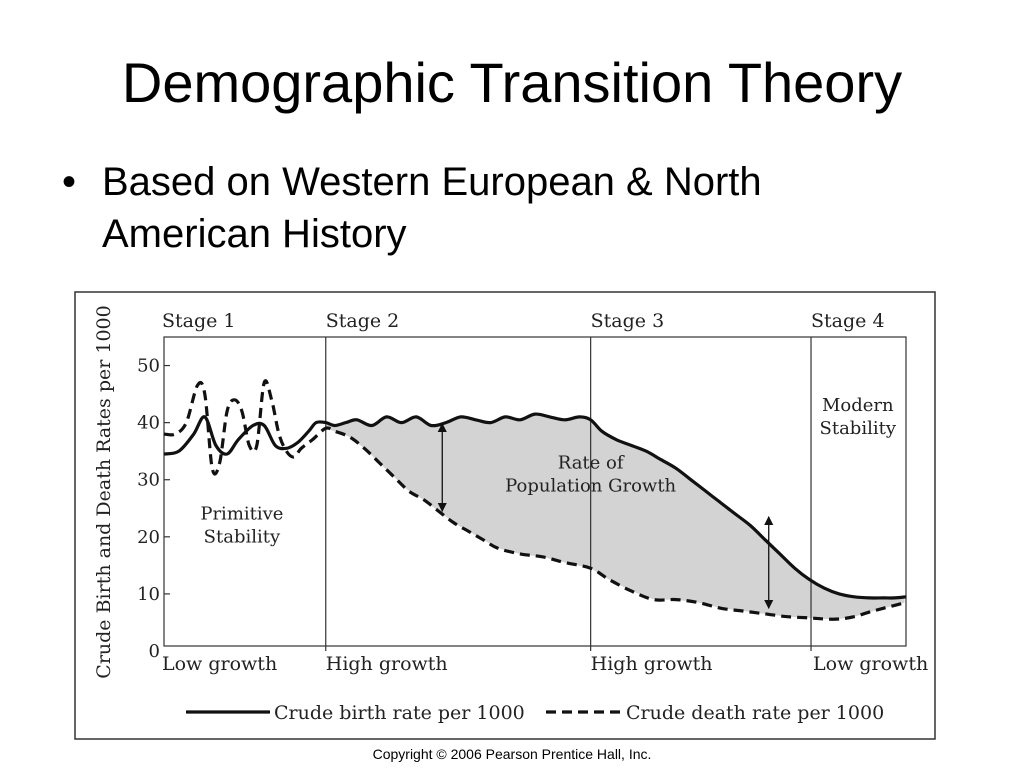  Describe the element at coordinates (148, 594) in the screenshot. I see `y-tick-label: 10` at that location.